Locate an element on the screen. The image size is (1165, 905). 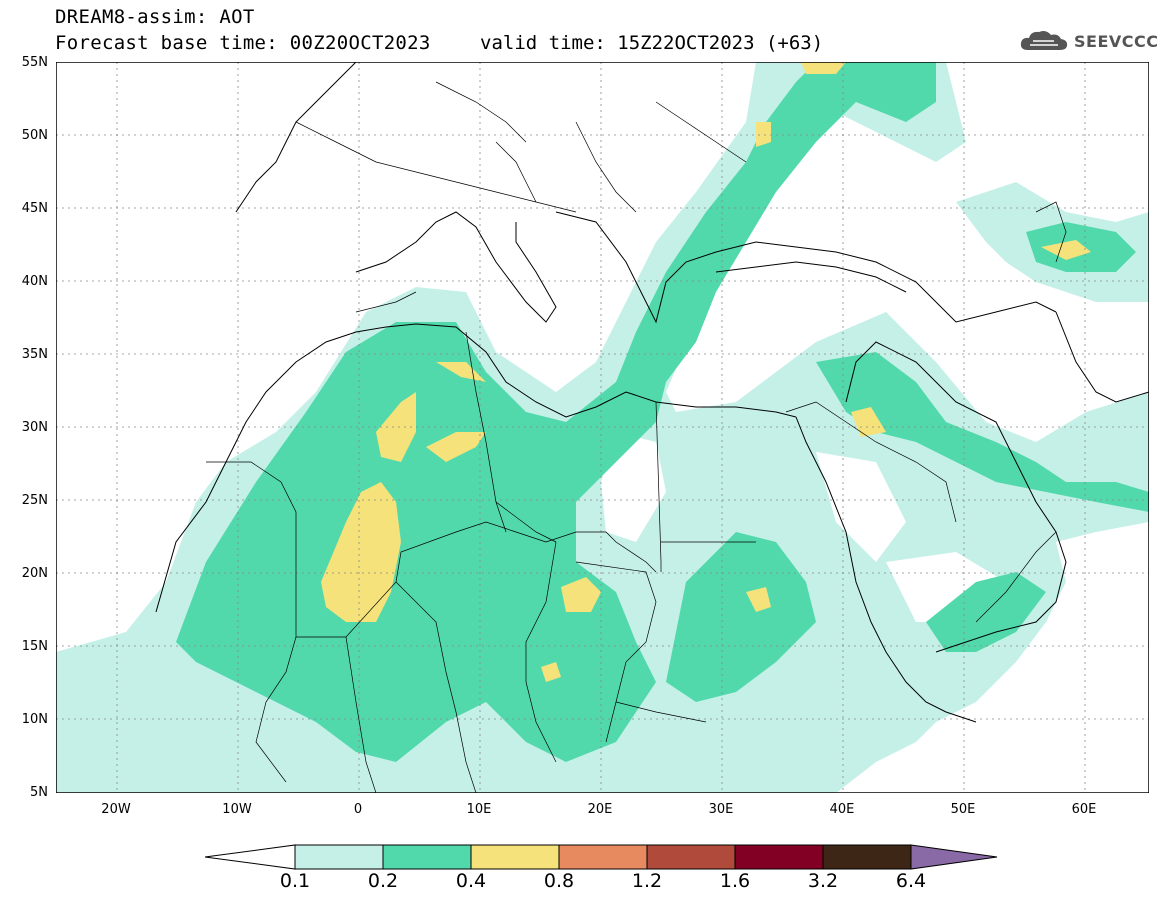
lat-label: 25N is located at coordinates (34, 500).